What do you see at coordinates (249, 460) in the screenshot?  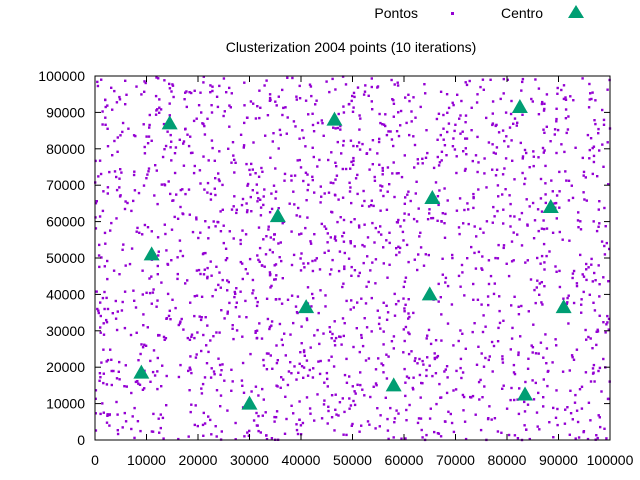 I see `x-tick-label: 30000` at bounding box center [249, 460].